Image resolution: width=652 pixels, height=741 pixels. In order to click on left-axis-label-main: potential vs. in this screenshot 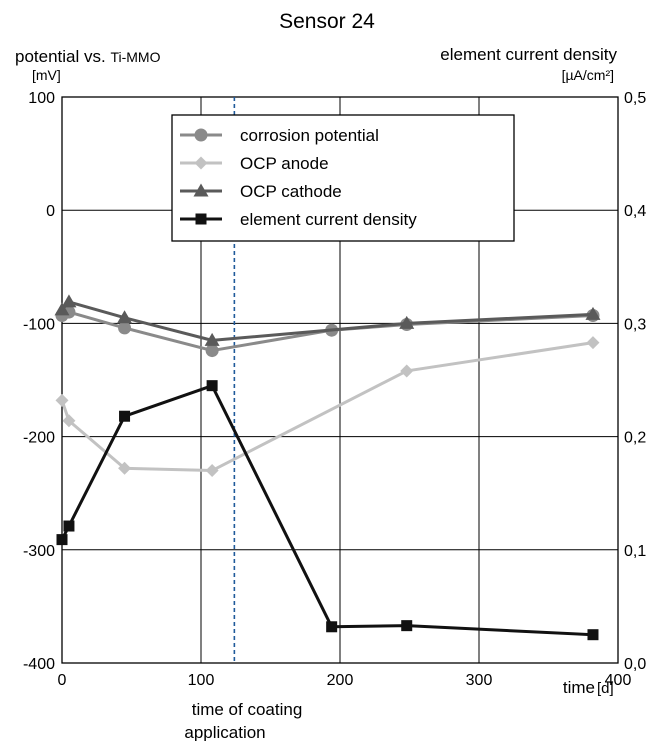, I will do `click(62, 56)`.